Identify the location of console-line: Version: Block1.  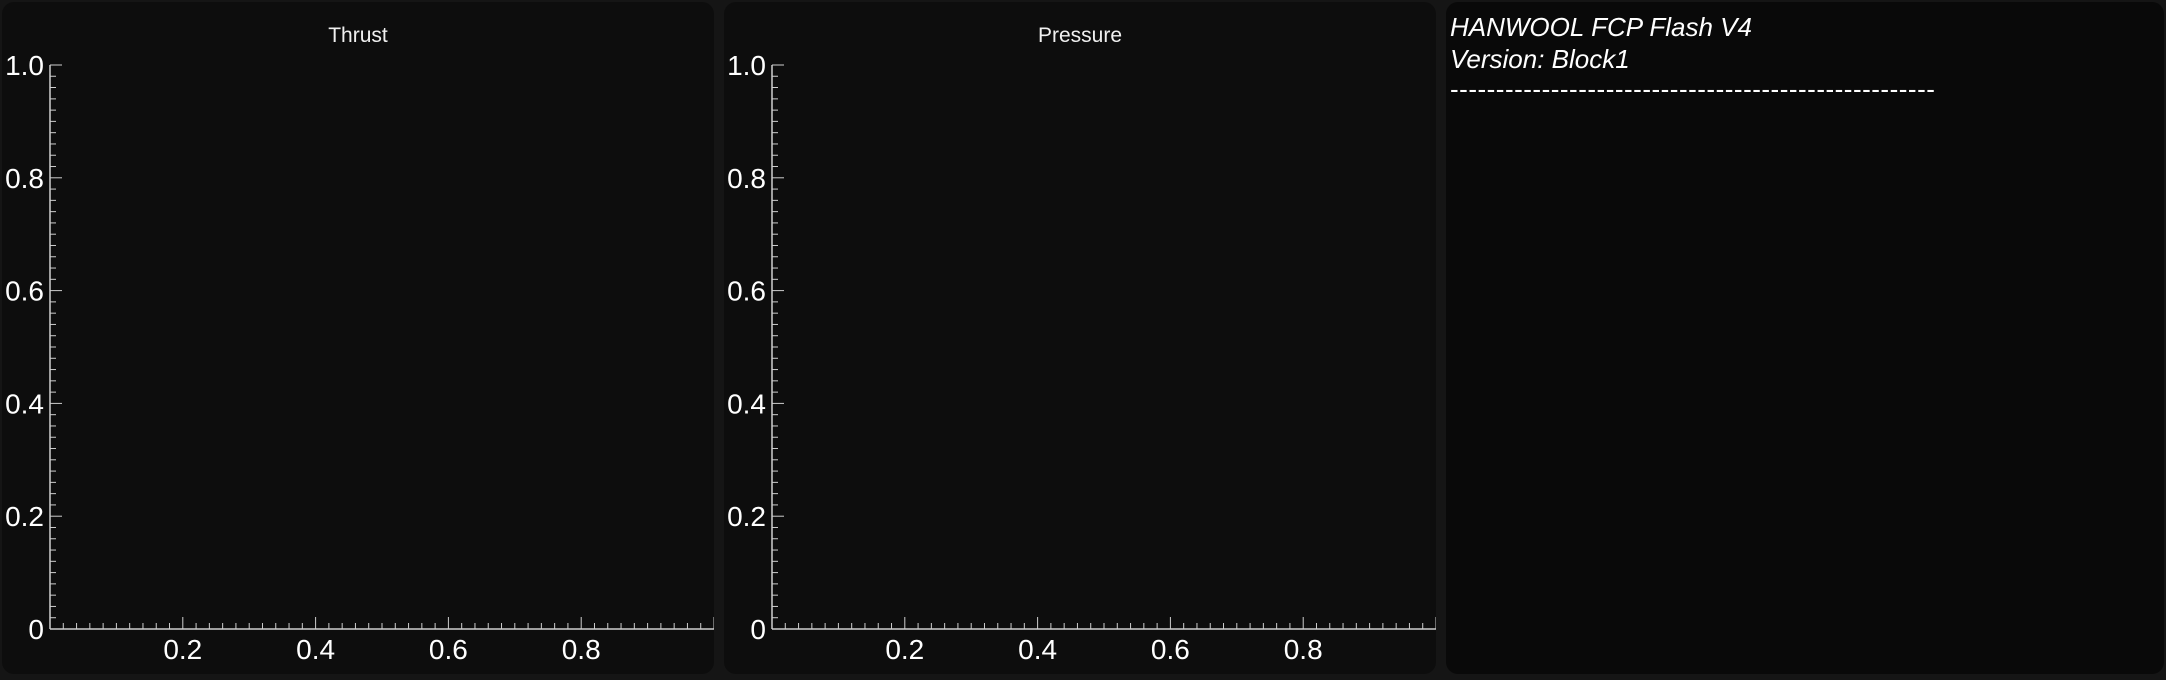
(1540, 59).